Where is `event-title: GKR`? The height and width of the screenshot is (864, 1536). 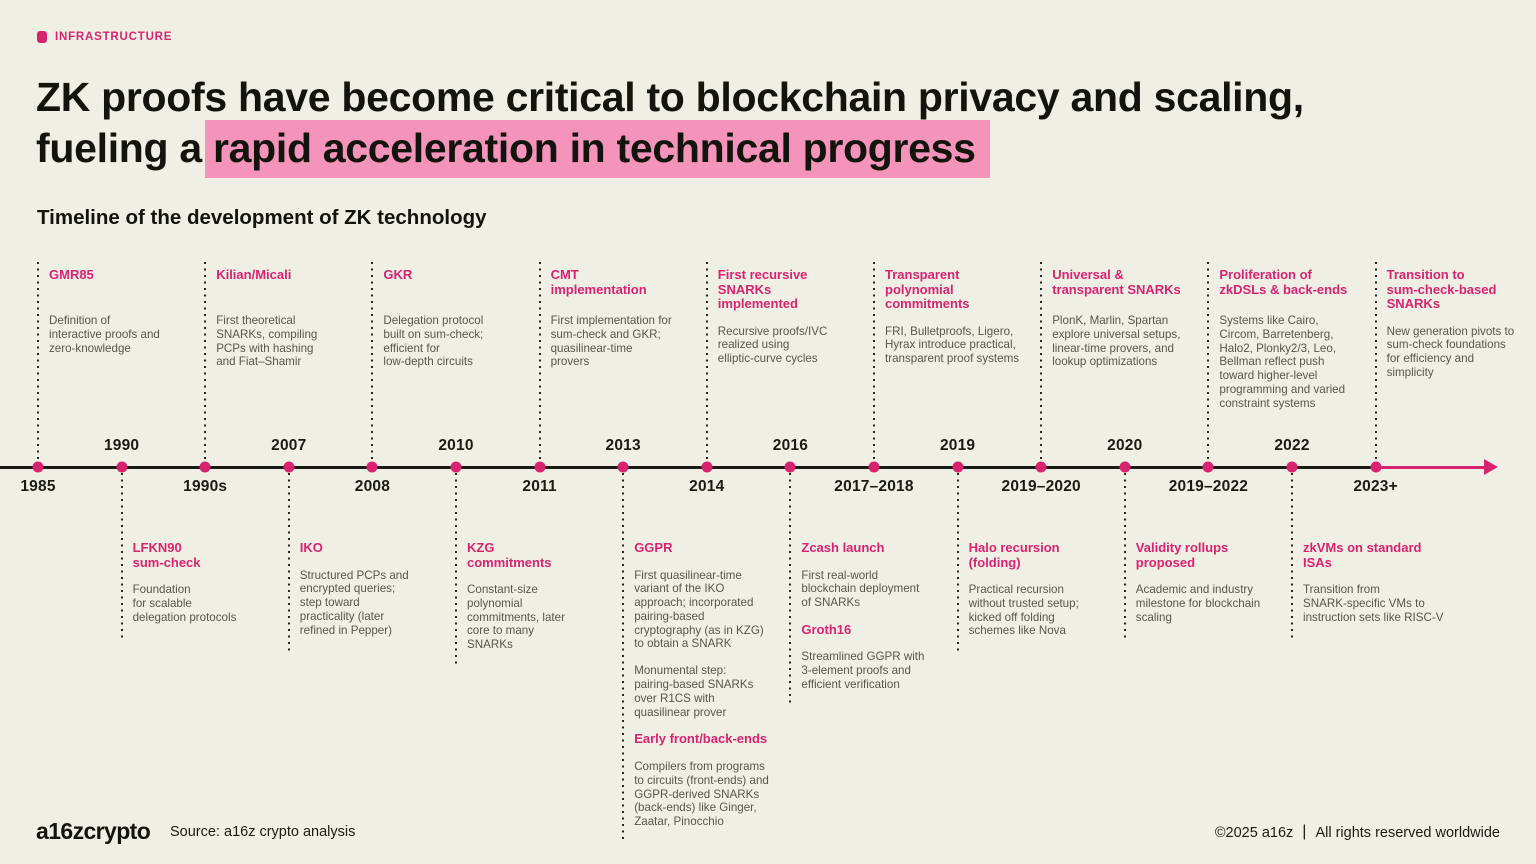 event-title: GKR is located at coordinates (398, 274).